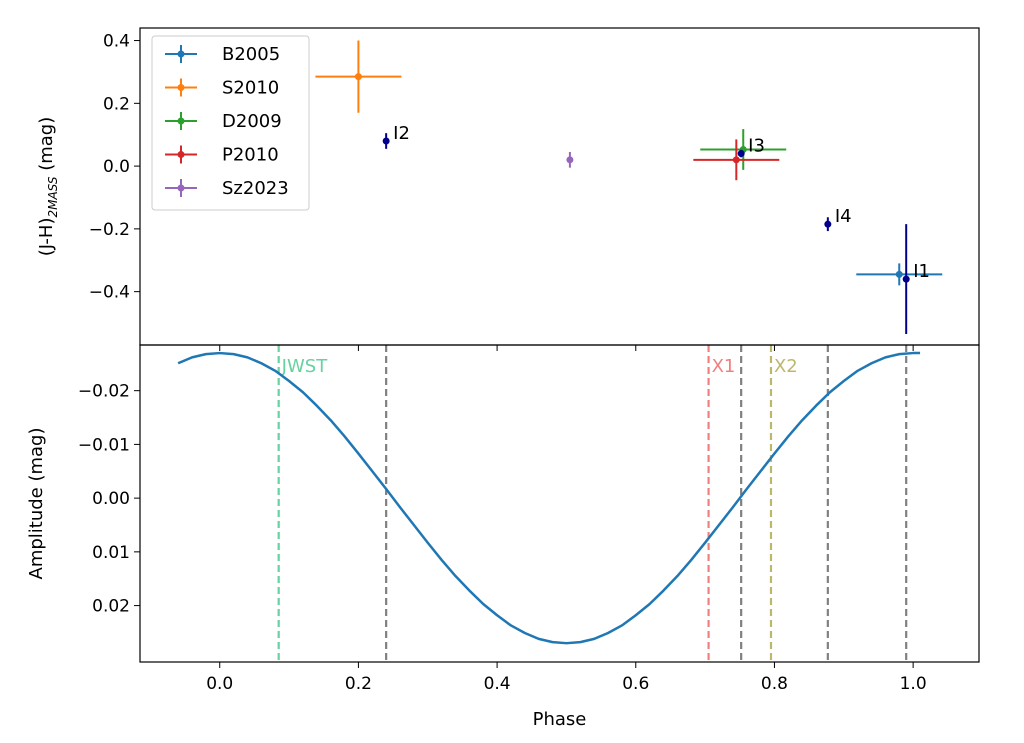  I want to click on point-i4-point, so click(828, 224).